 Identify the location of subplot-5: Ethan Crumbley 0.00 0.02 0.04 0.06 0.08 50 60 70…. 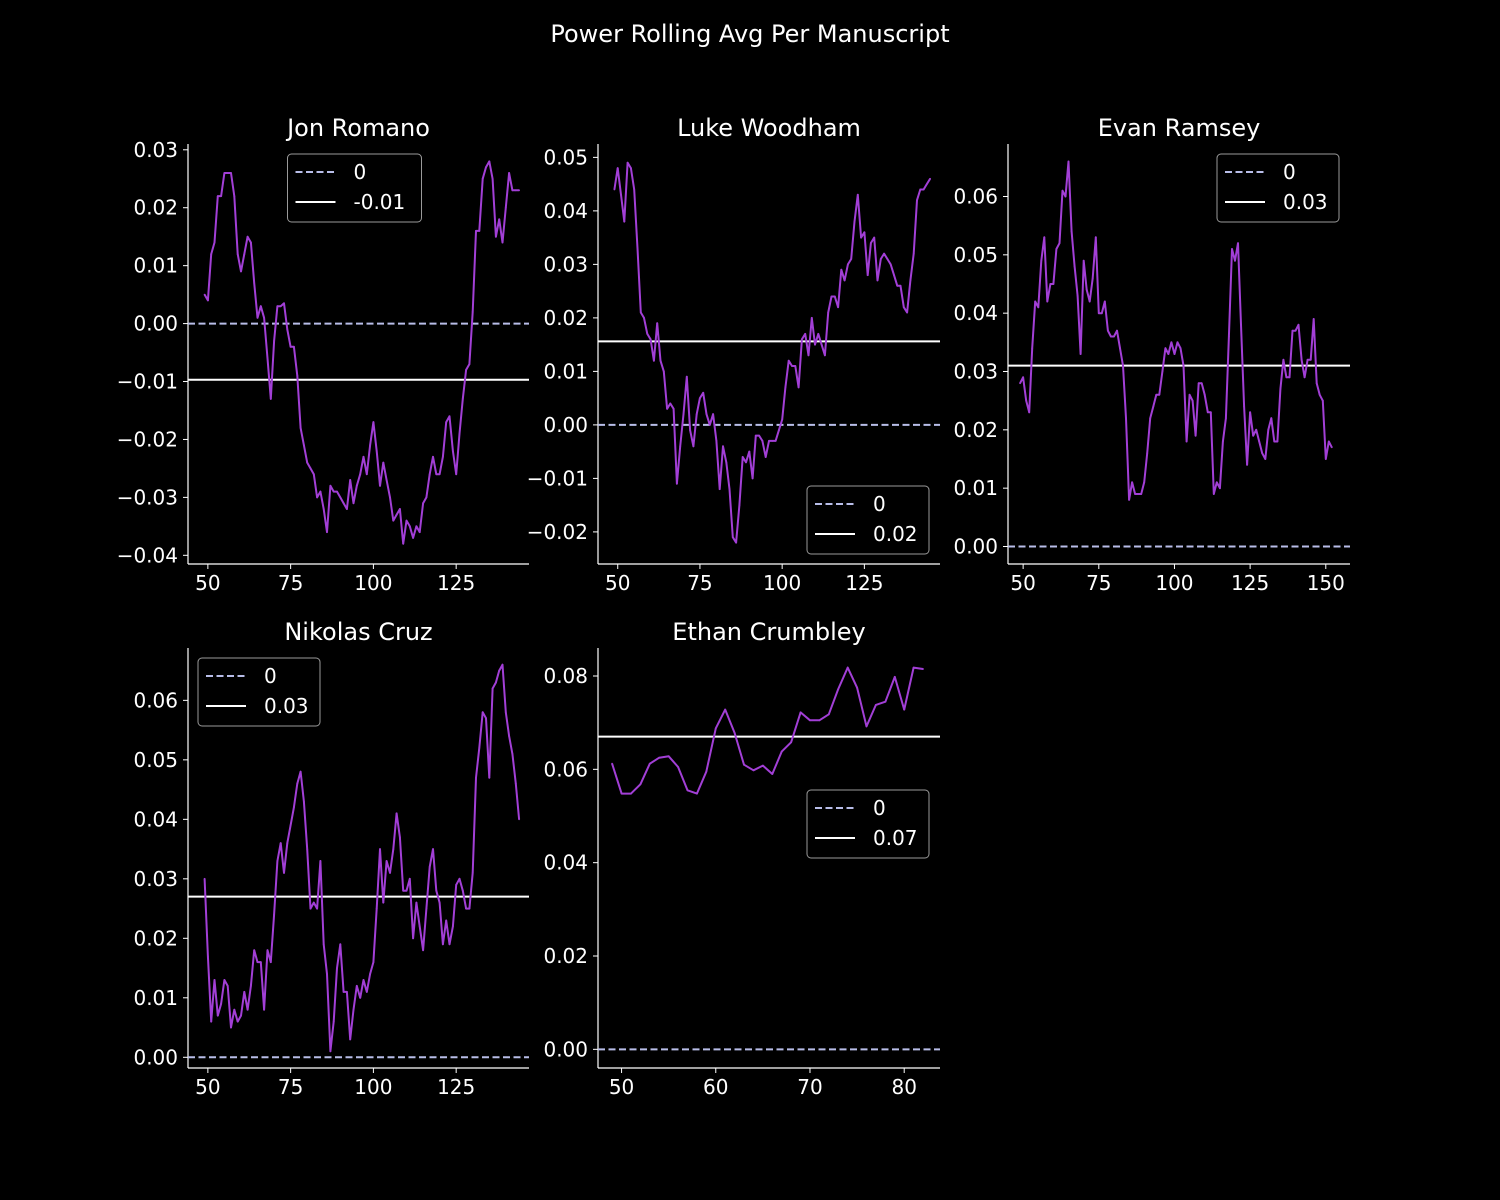
(741, 858).